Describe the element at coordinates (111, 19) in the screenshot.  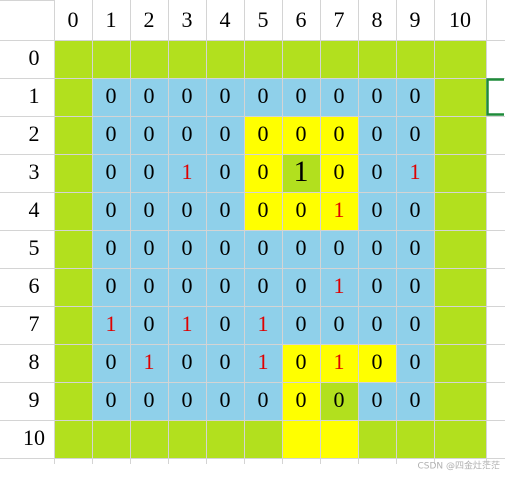
I see `column-header: 1` at that location.